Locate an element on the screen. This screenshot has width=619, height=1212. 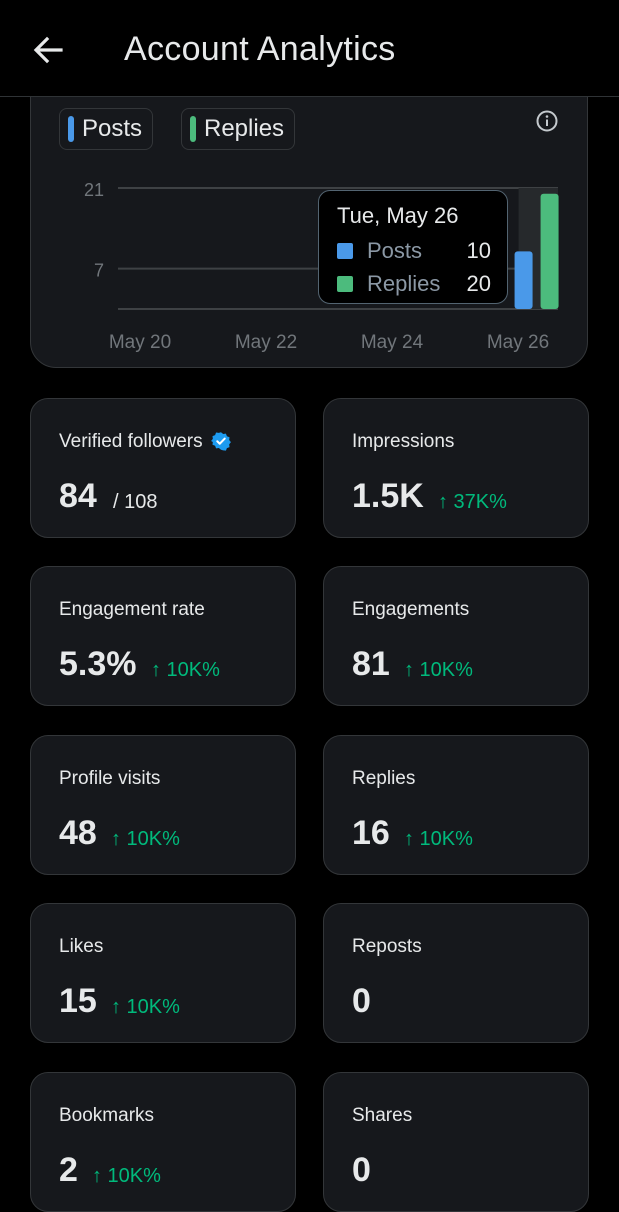
tooltip-series-name: Replies is located at coordinates (404, 283).